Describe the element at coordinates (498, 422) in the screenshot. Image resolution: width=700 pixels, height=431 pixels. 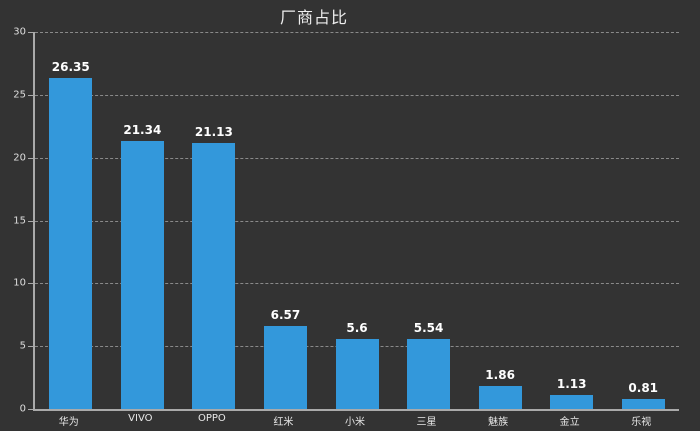
I see `x-tick-label-魅族: 魅族` at that location.